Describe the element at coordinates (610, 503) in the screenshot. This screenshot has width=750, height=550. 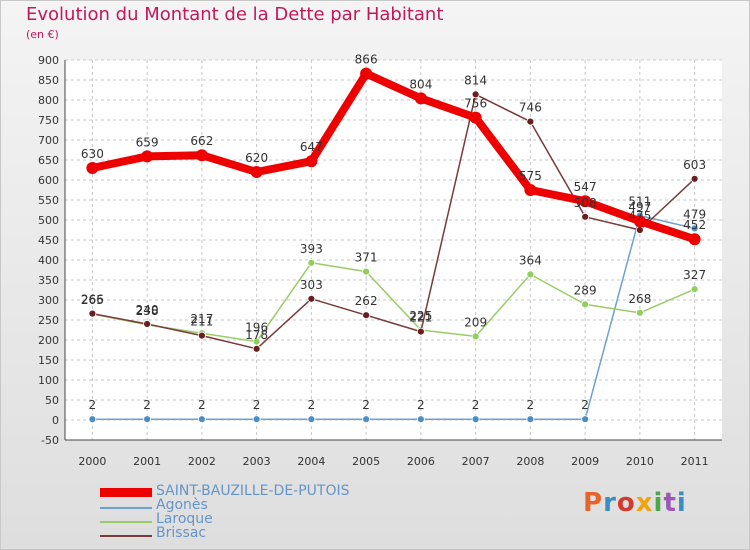
I see `logo-letter: r` at that location.